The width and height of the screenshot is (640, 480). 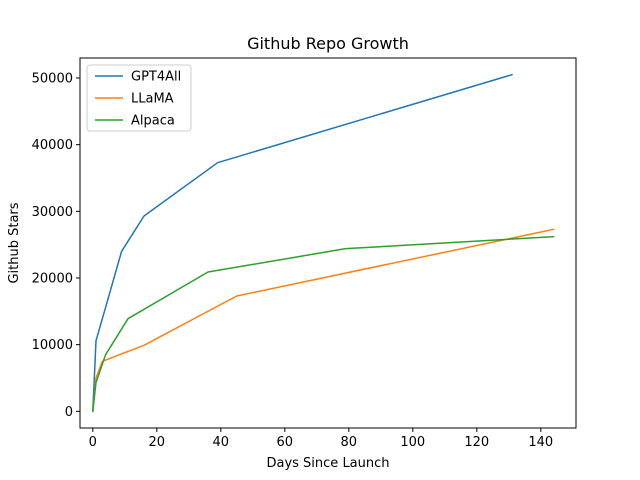 I want to click on x-tick-label: 20, so click(x=157, y=442).